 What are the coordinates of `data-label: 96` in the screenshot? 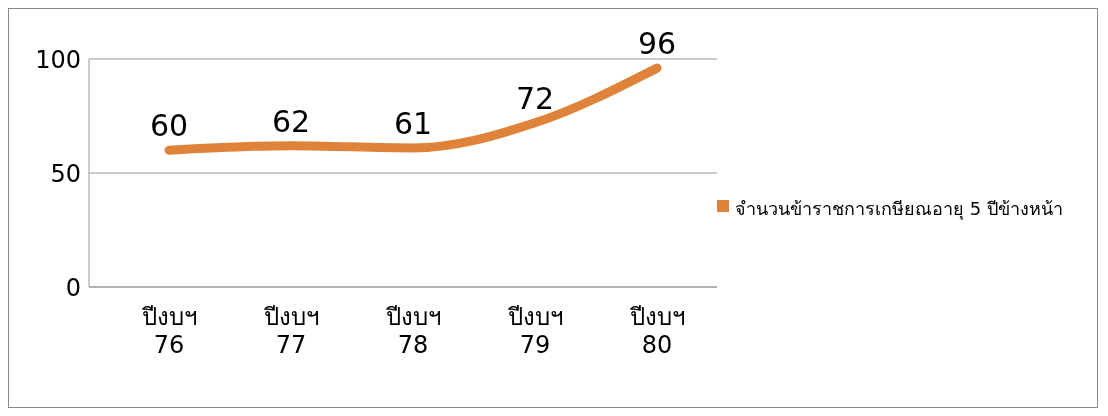 It's located at (657, 44).